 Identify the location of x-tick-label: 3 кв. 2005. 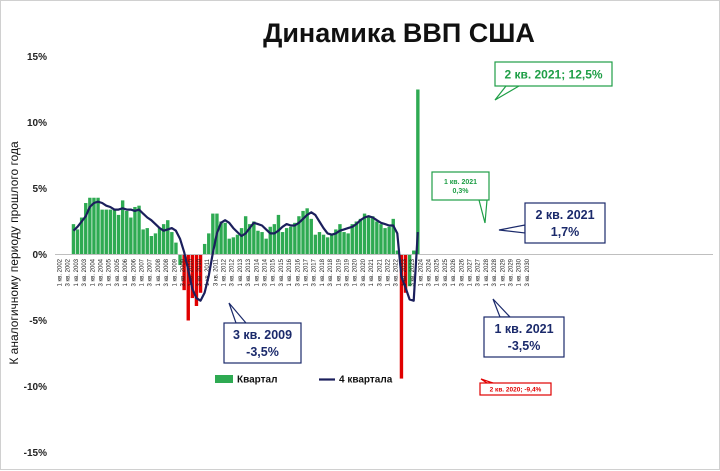
(118, 272).